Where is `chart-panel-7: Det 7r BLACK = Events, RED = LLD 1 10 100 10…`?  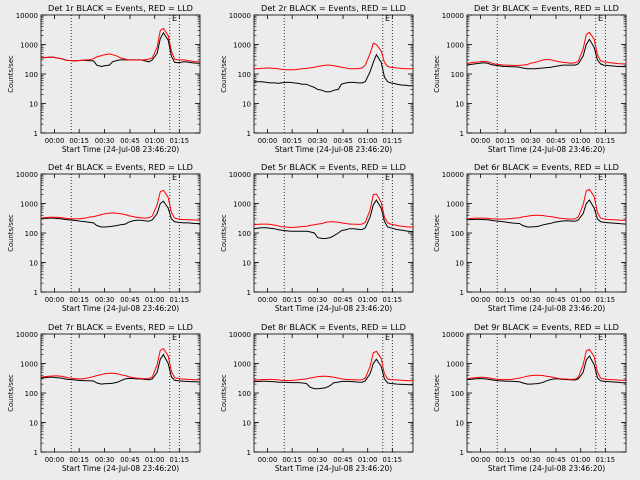
chart-panel-7: Det 7r BLACK = Events, RED = LLD 1 10 100 10… is located at coordinates (104, 397).